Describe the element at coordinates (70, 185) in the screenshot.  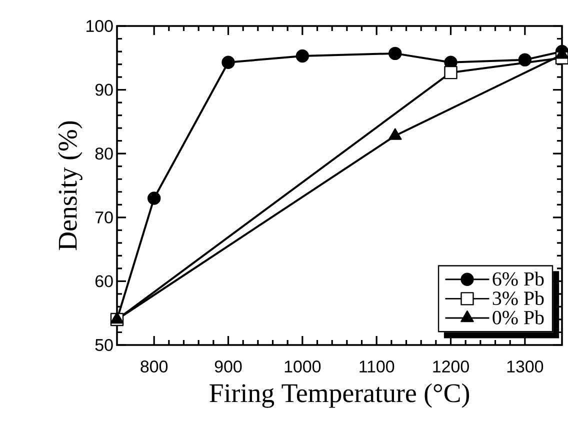
I see `y-axis-title: Density (%)` at that location.